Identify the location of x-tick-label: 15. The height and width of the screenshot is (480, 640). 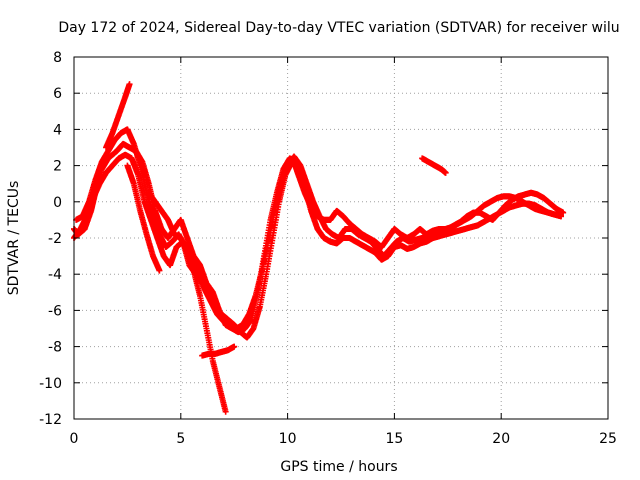
(394, 439).